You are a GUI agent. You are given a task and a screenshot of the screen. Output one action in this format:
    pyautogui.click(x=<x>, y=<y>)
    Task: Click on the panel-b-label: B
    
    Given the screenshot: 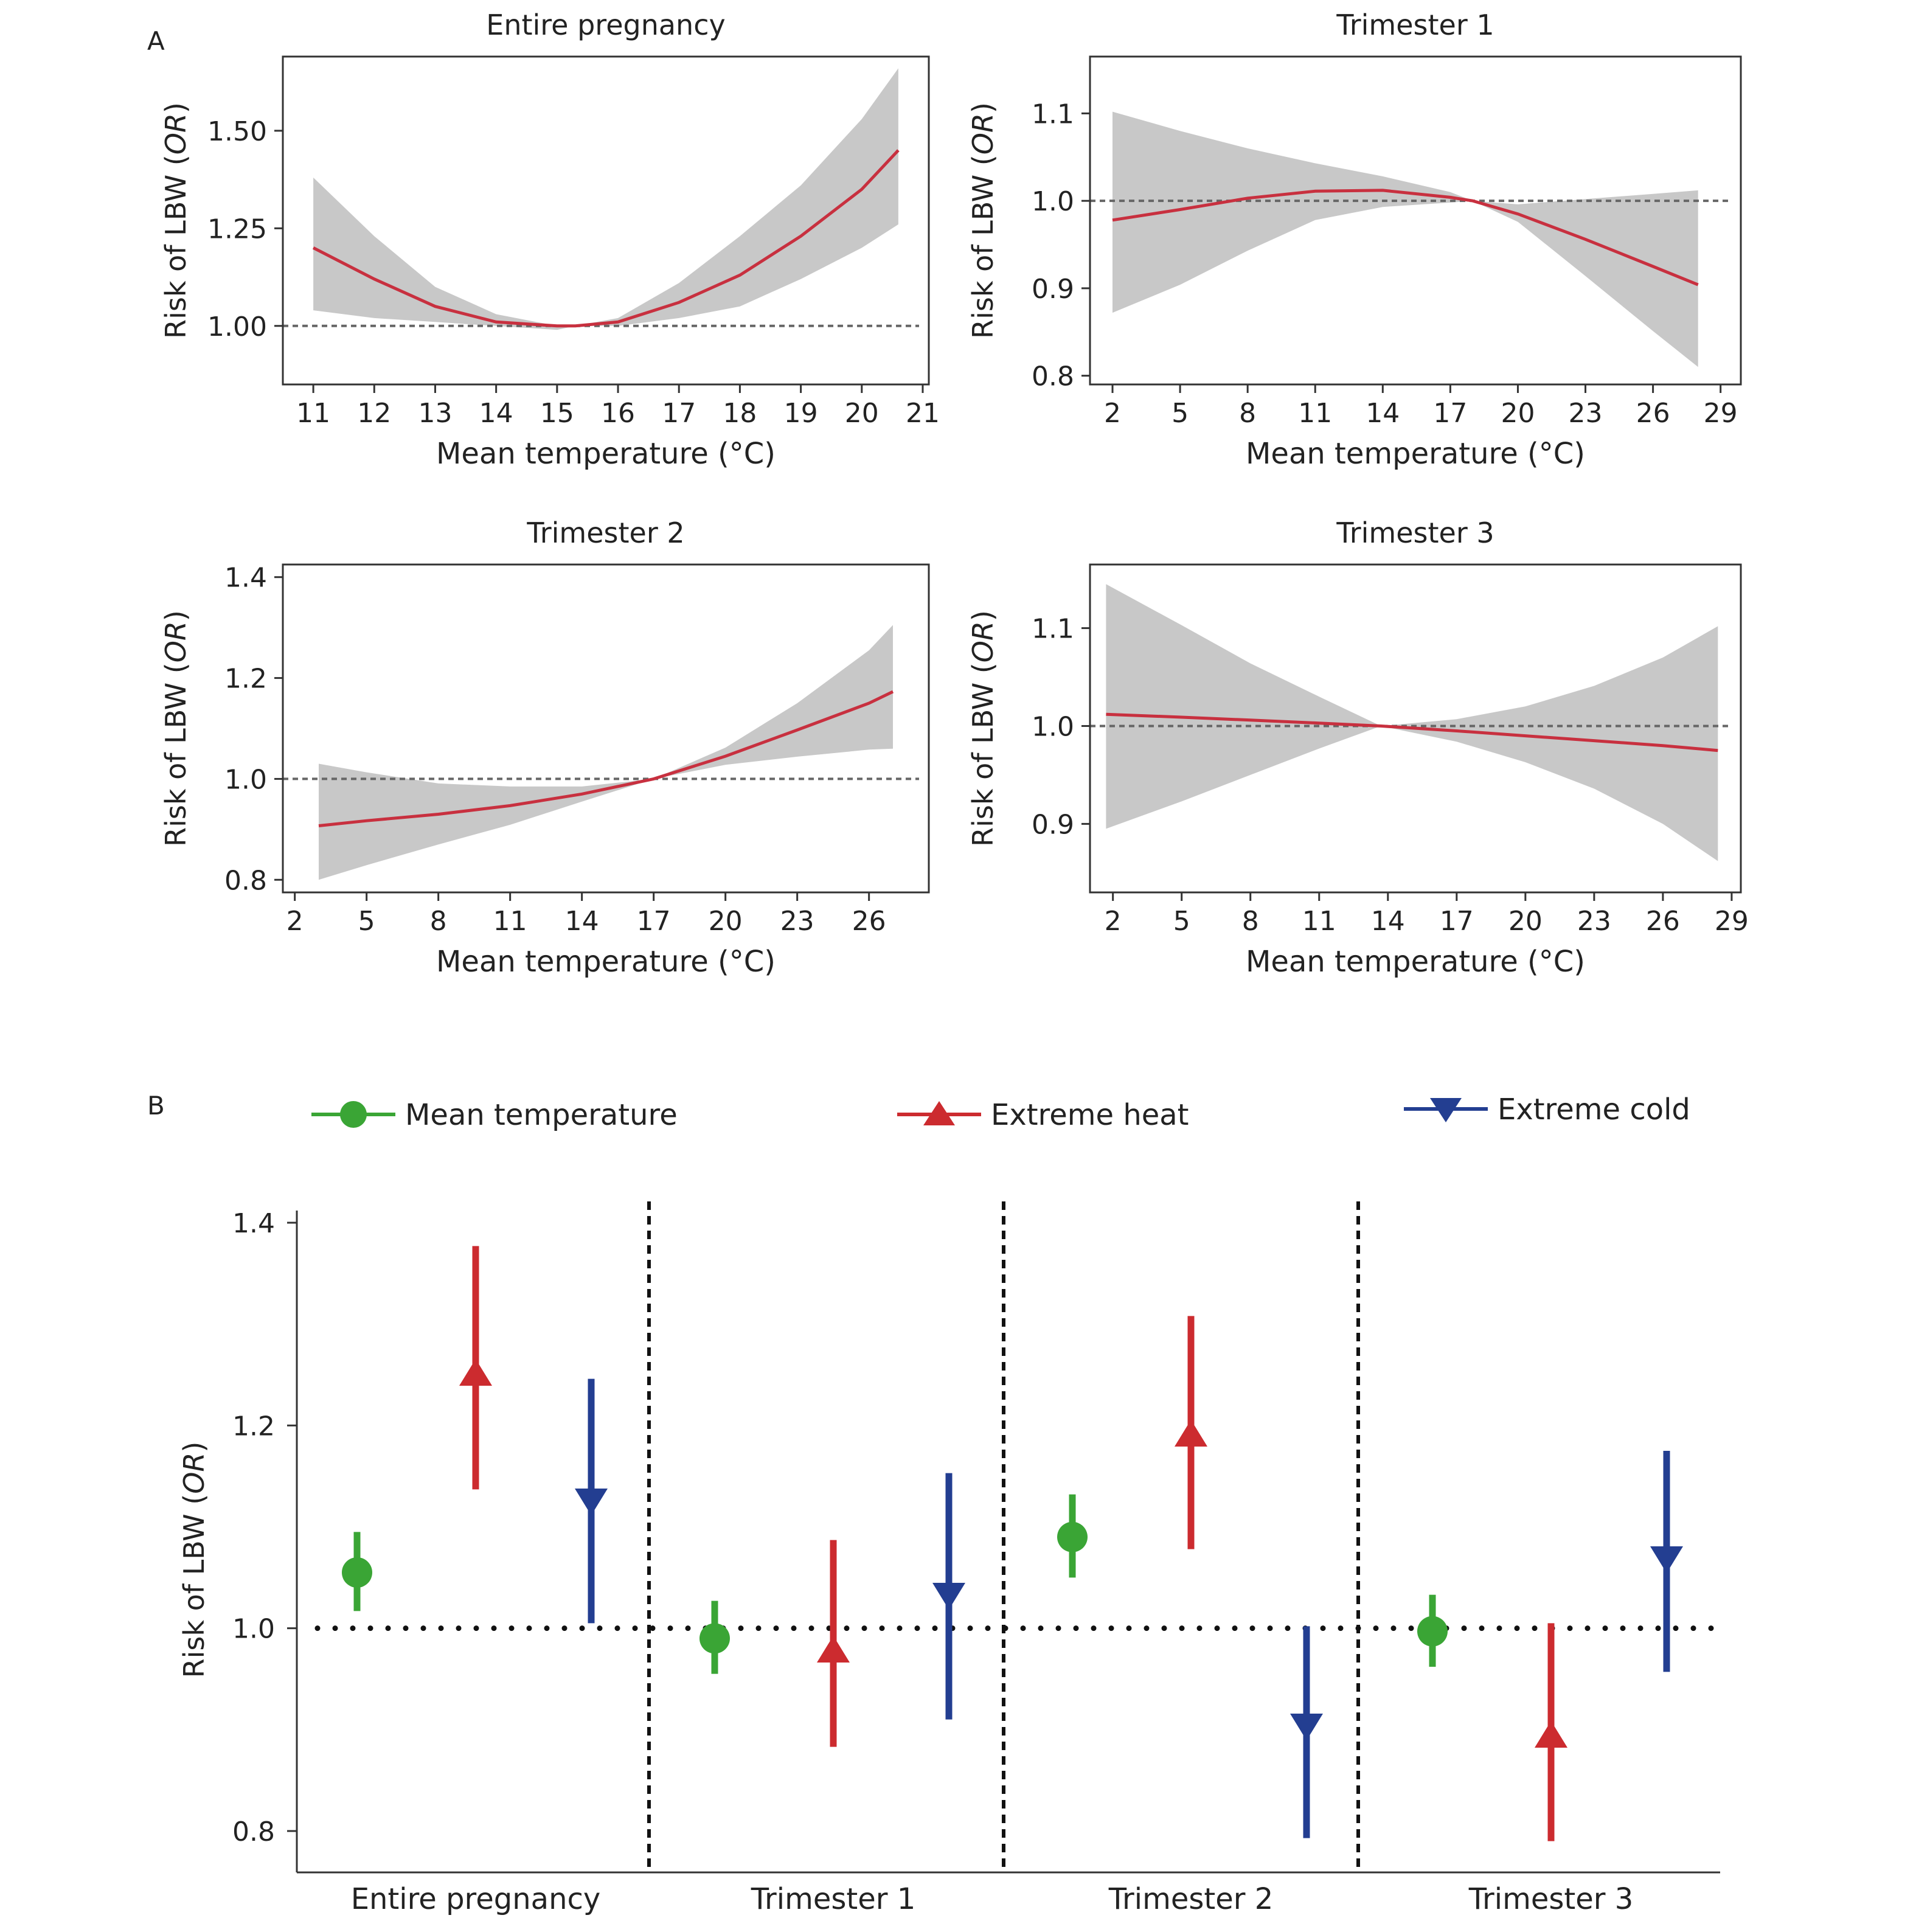 What is the action you would take?
    pyautogui.click(x=156, y=1106)
    